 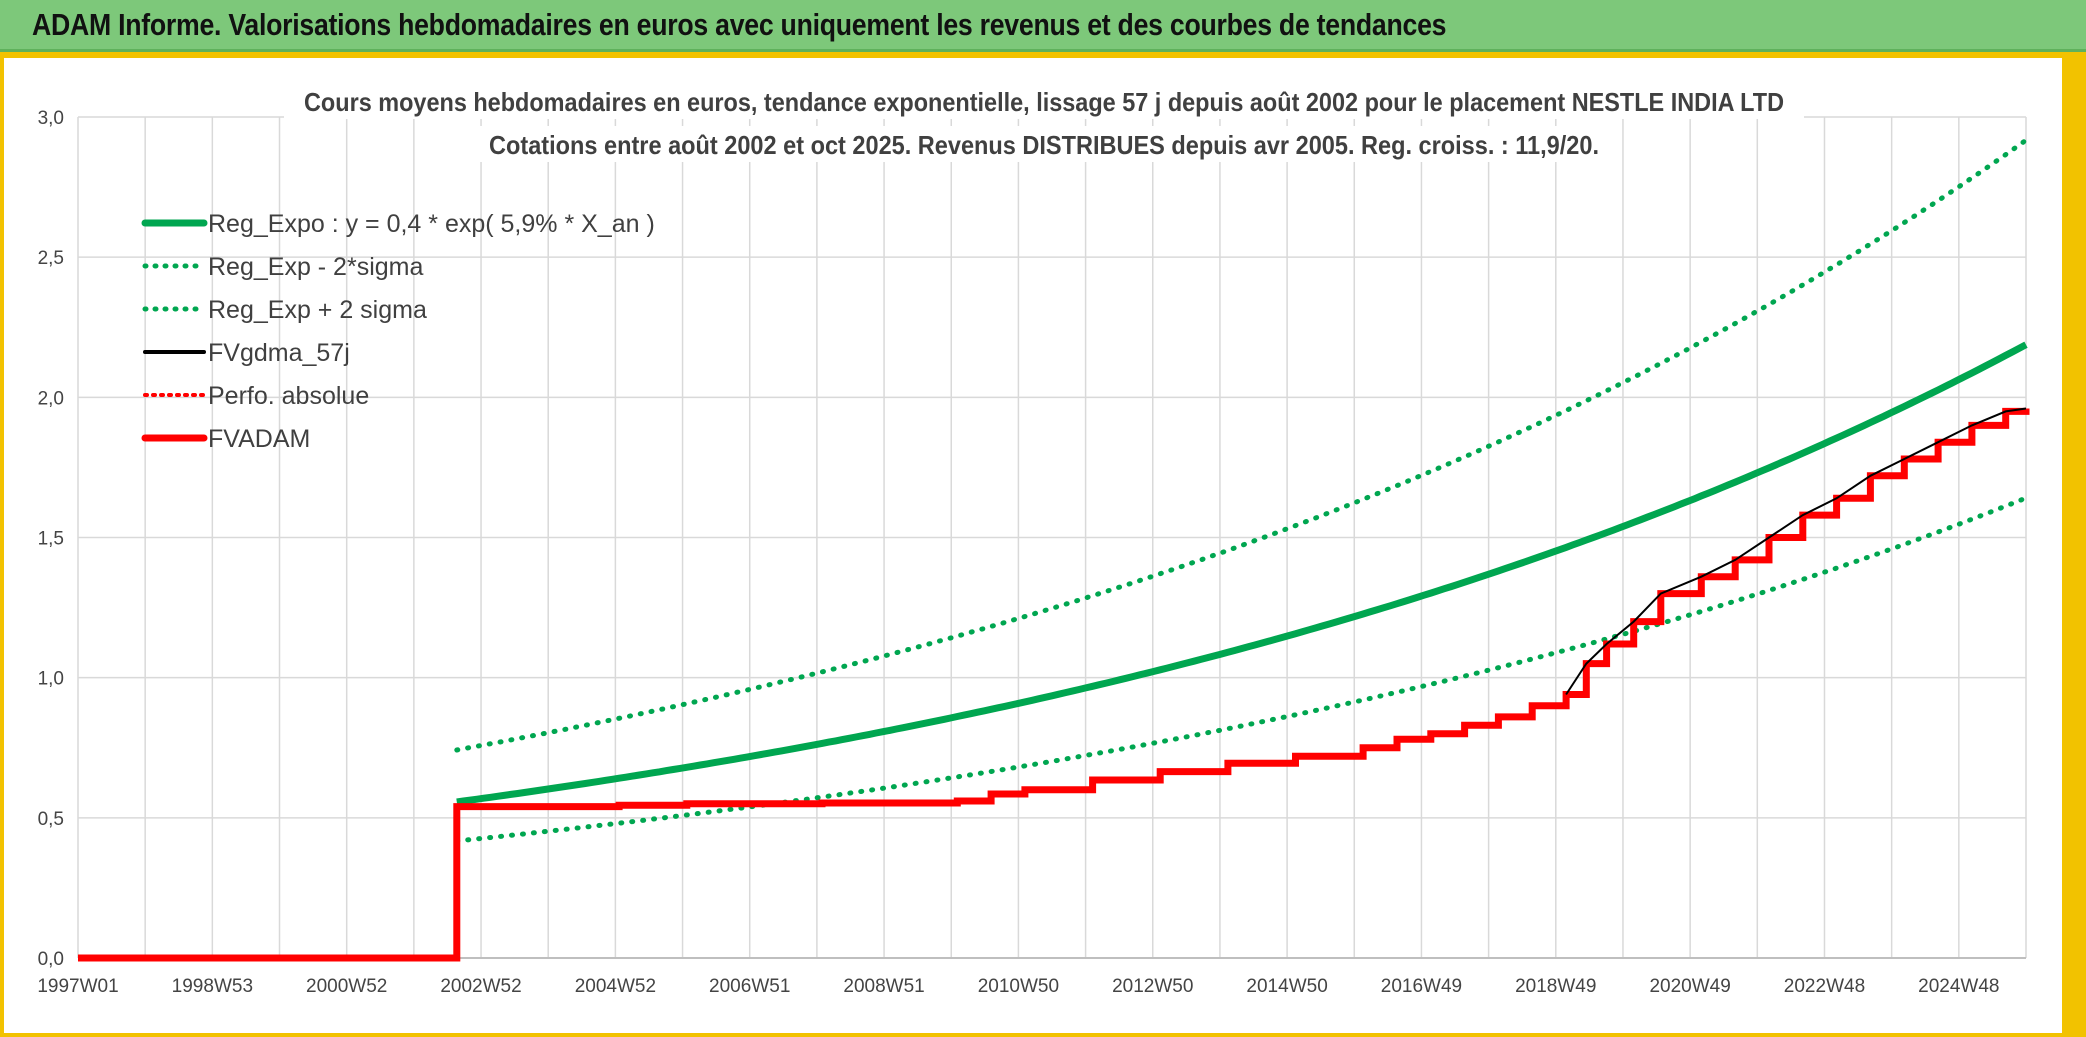 What do you see at coordinates (51, 258) in the screenshot?
I see `y-tick-label: 2,5` at bounding box center [51, 258].